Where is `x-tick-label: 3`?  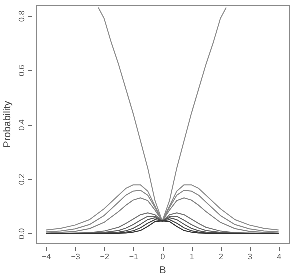 x-tick-label: 3 is located at coordinates (251, 257).